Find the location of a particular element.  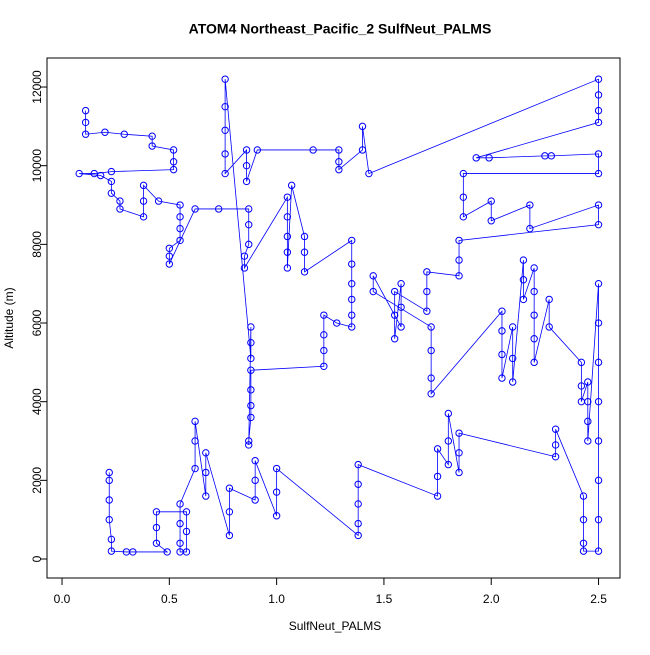

y-tick-label: 6000 is located at coordinates (37, 322).